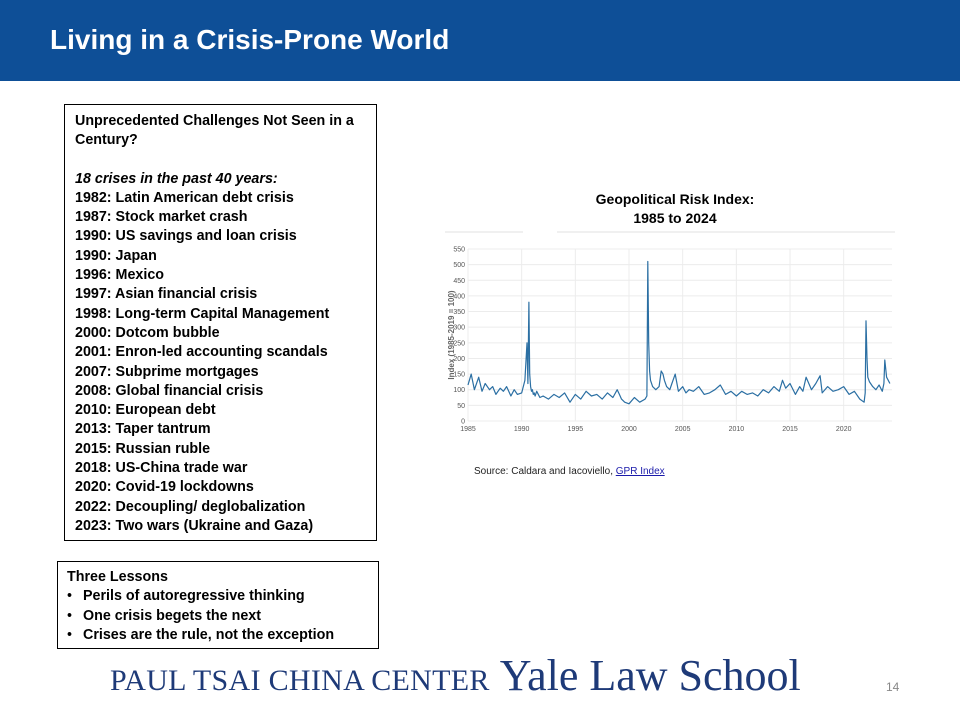  I want to click on chart-title: Geopolitical Risk Index: 1985 to 2024, so click(675, 209).